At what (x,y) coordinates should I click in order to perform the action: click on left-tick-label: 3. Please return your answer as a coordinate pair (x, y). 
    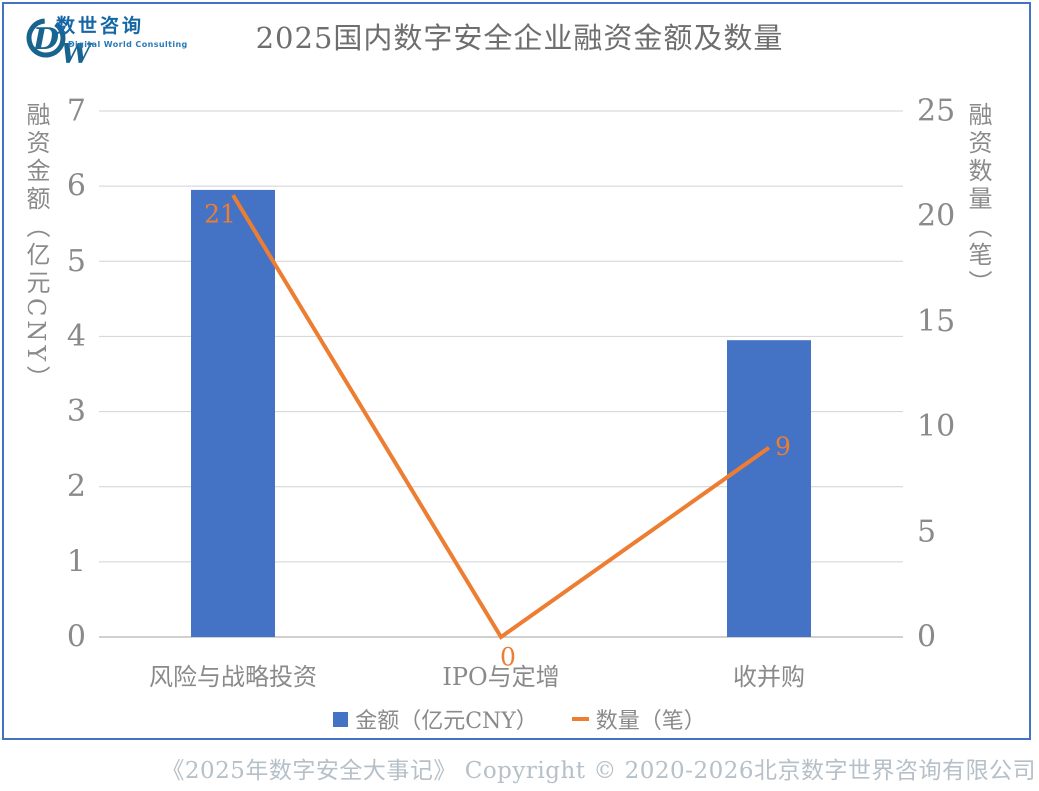
    Looking at the image, I should click on (76, 411).